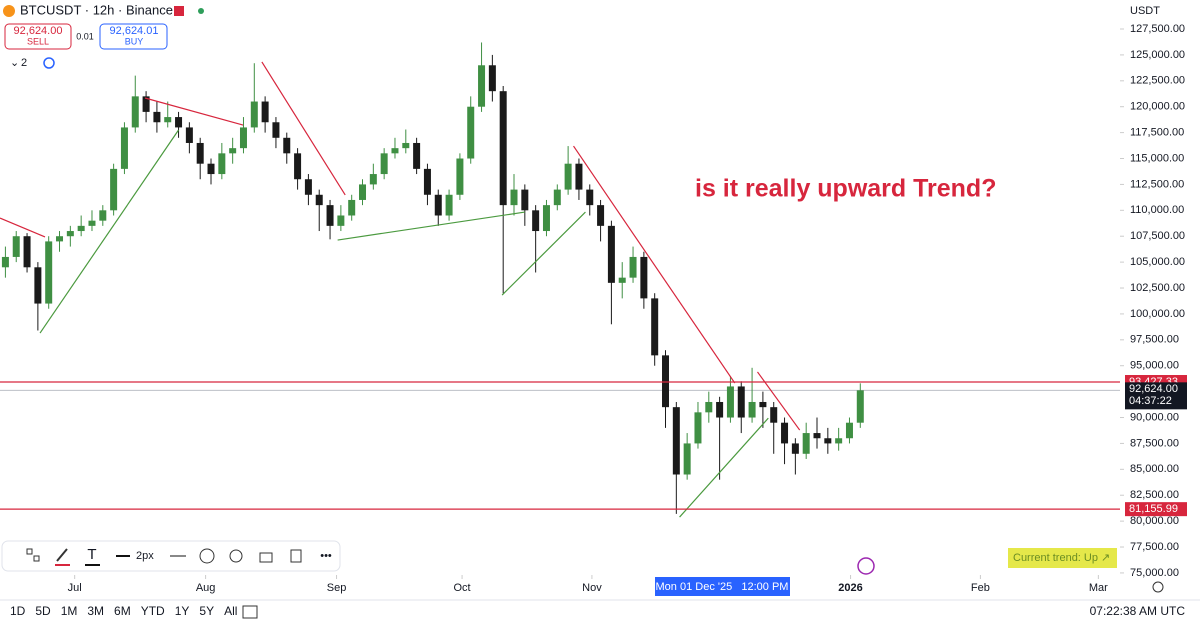 The image size is (1200, 626). I want to click on y-tick-label: 105,000.00, so click(1157, 262).